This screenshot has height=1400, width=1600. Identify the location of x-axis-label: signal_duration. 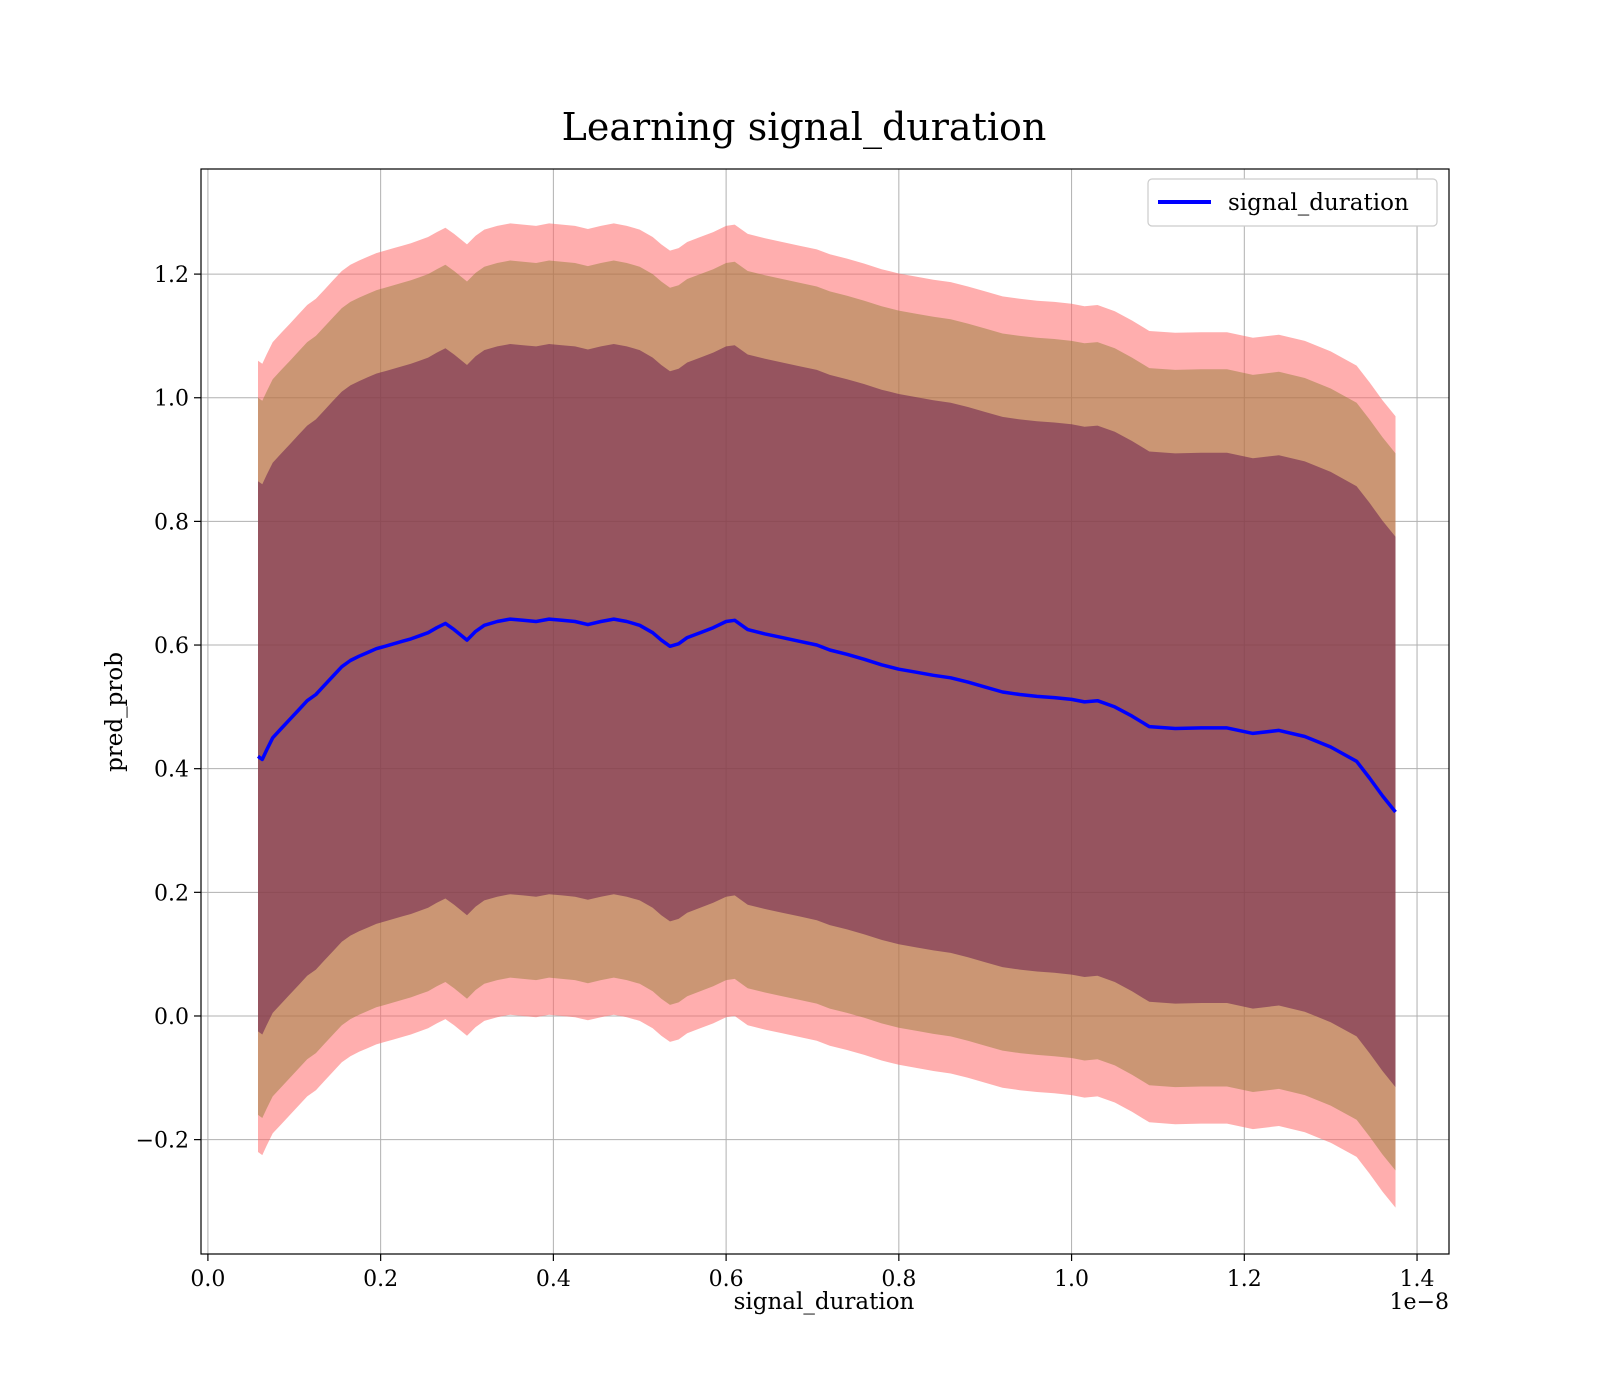
(824, 1302).